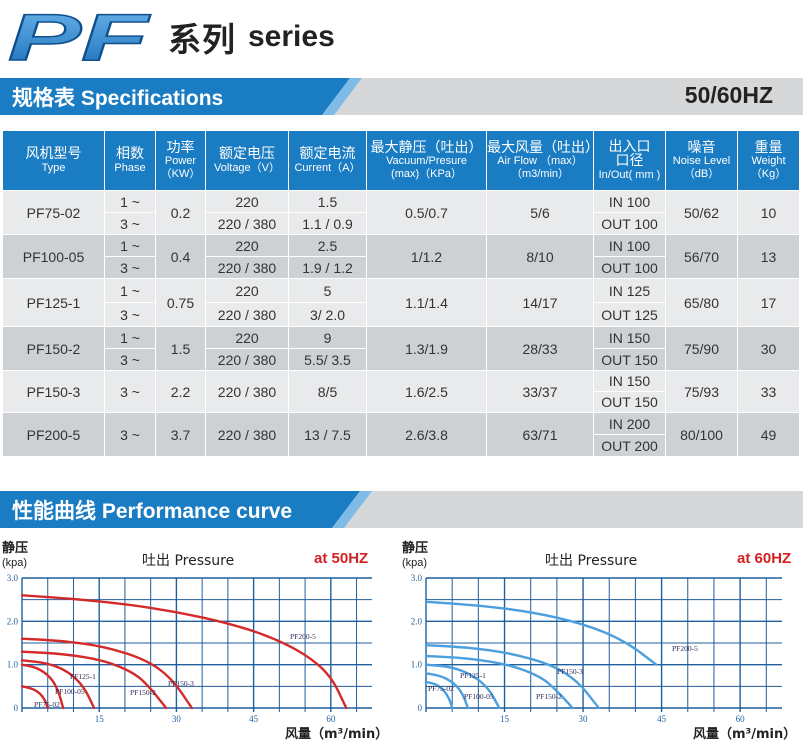 The width and height of the screenshot is (803, 756). What do you see at coordinates (701, 302) in the screenshot?
I see `table-cell-noise: 65/80` at bounding box center [701, 302].